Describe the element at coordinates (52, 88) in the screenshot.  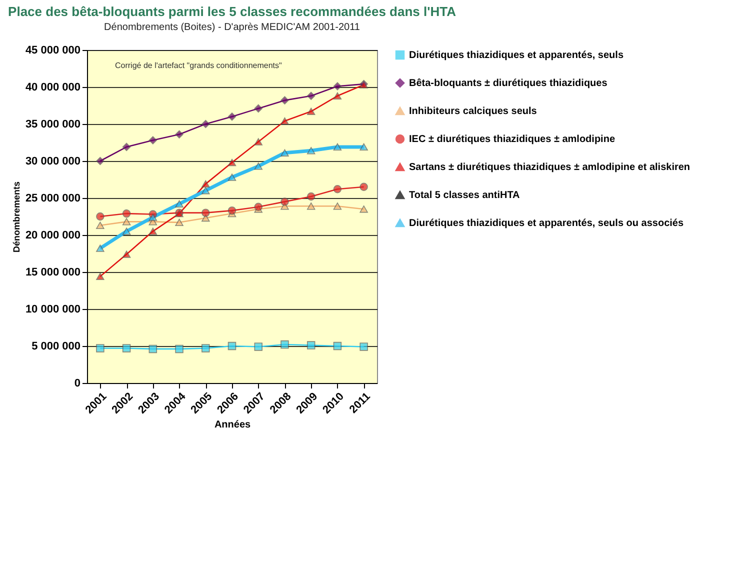
I see `y-tick-label: 40 000 000` at that location.